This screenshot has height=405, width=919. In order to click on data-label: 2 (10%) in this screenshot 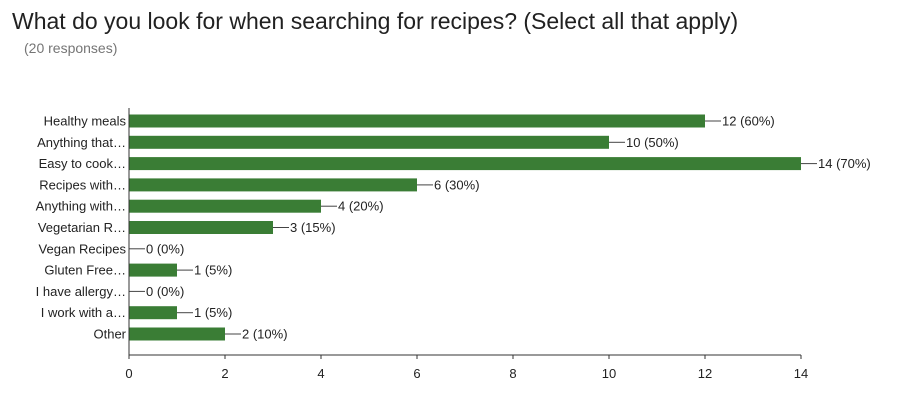, I will do `click(265, 334)`.